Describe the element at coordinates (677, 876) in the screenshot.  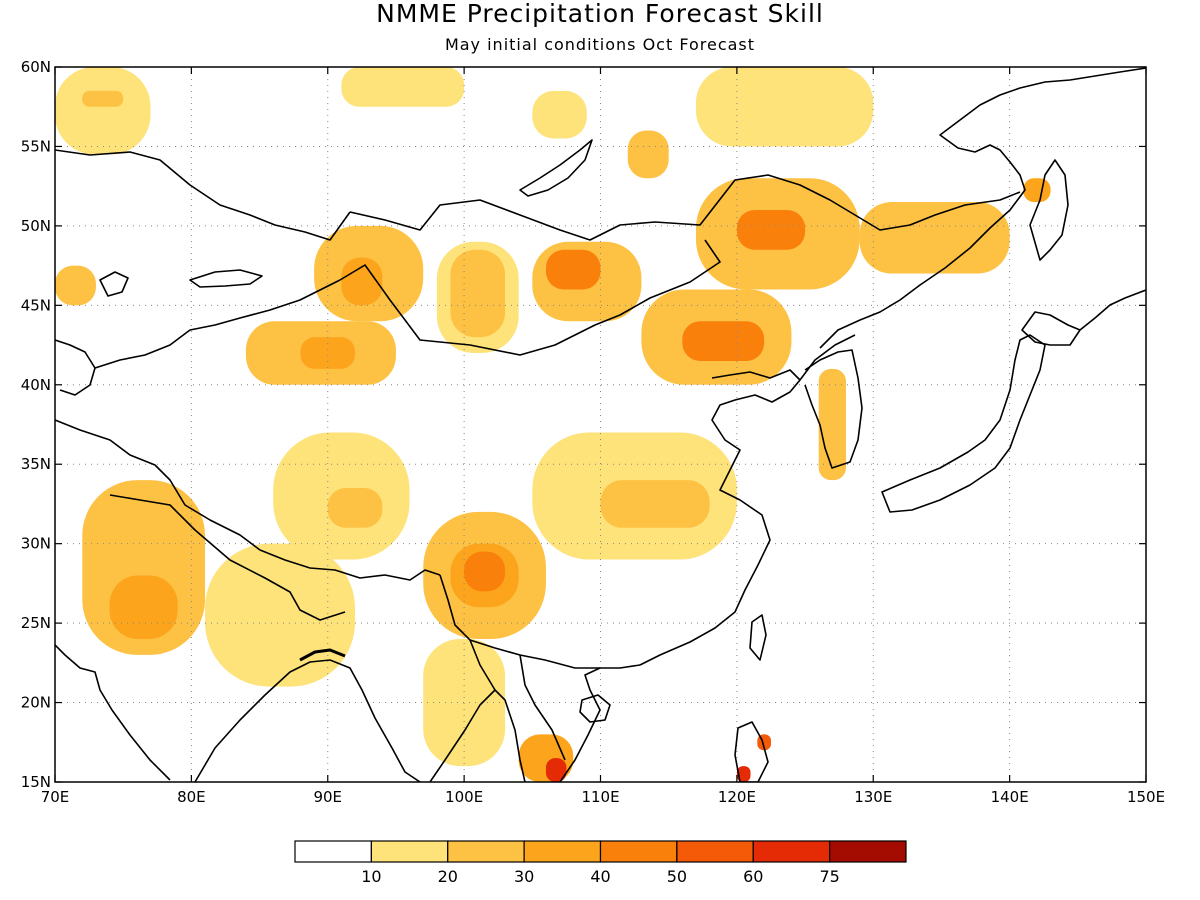
I see `colorbar-label: 50` at that location.